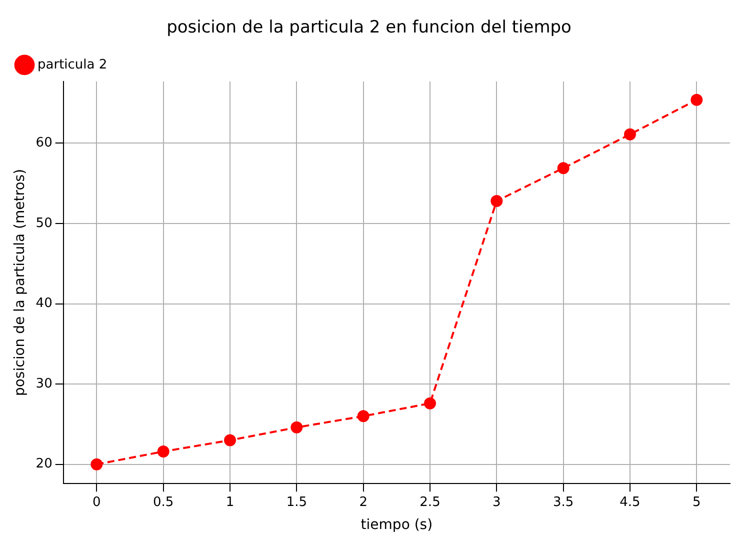 This screenshot has width=748, height=546. Describe the element at coordinates (44, 223) in the screenshot. I see `y-tick-label: 50` at that location.